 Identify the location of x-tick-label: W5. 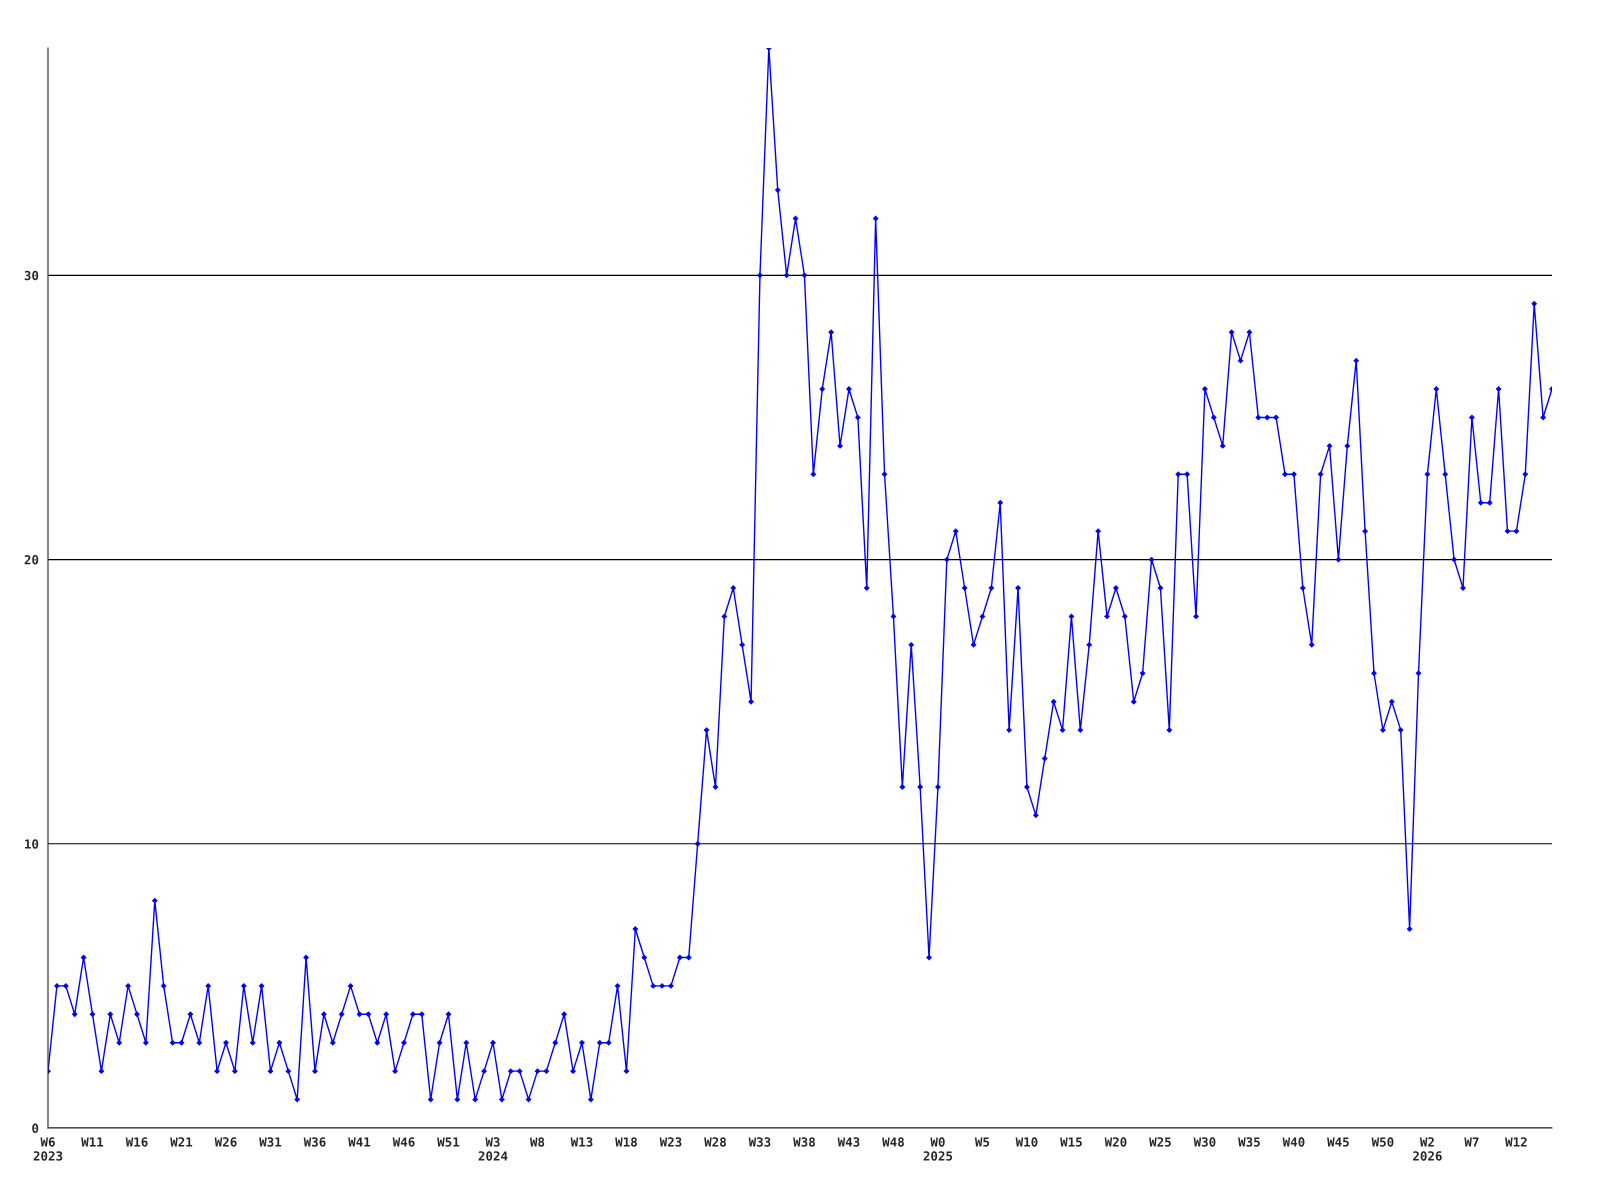
(982, 1142).